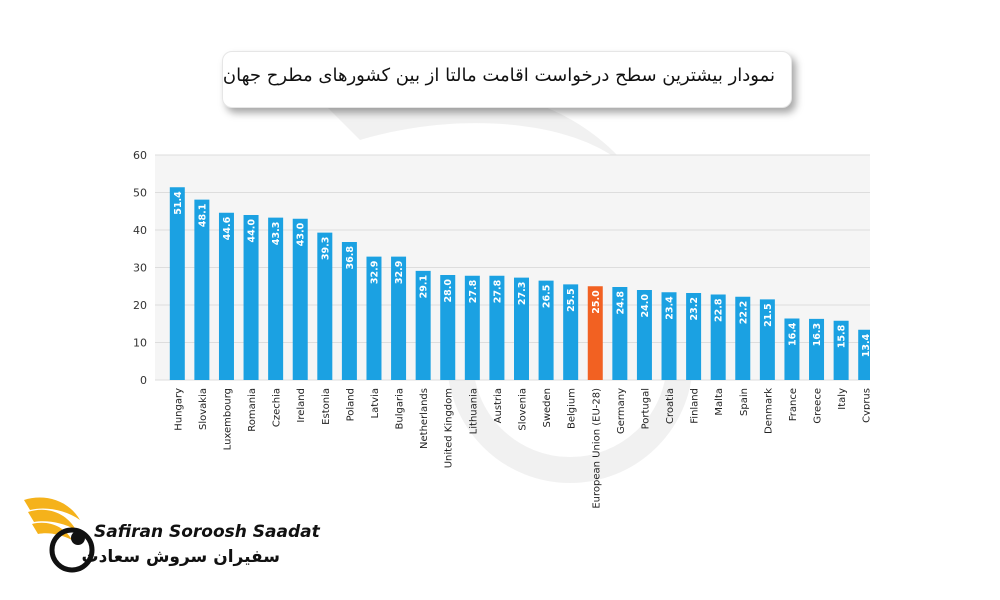 Image resolution: width=1000 pixels, height=600 pixels. What do you see at coordinates (178, 409) in the screenshot?
I see `x-tick-label: Hungary` at bounding box center [178, 409].